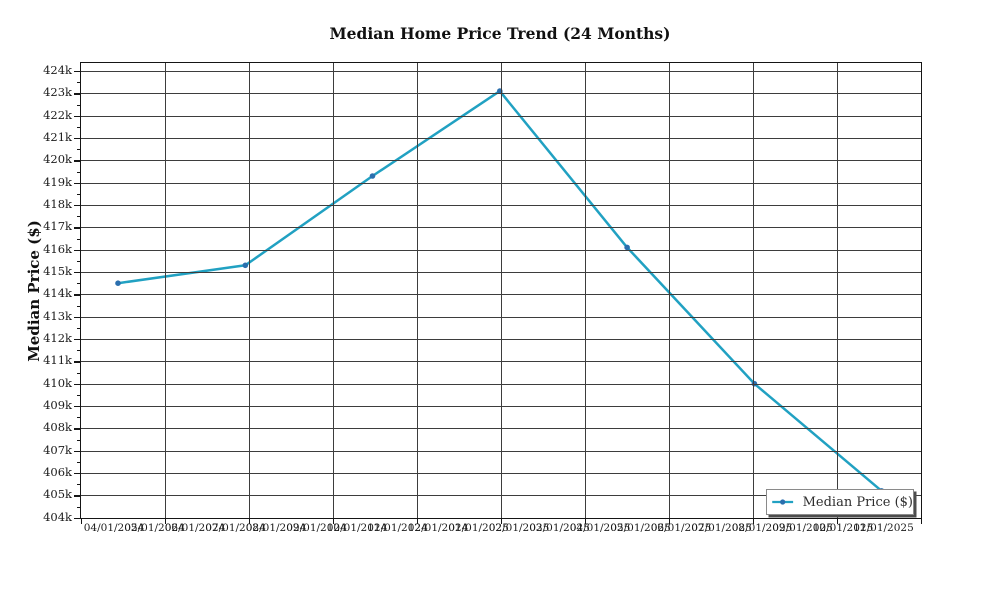 The width and height of the screenshot is (1000, 600). I want to click on y-tick-label: 409k, so click(57, 405).